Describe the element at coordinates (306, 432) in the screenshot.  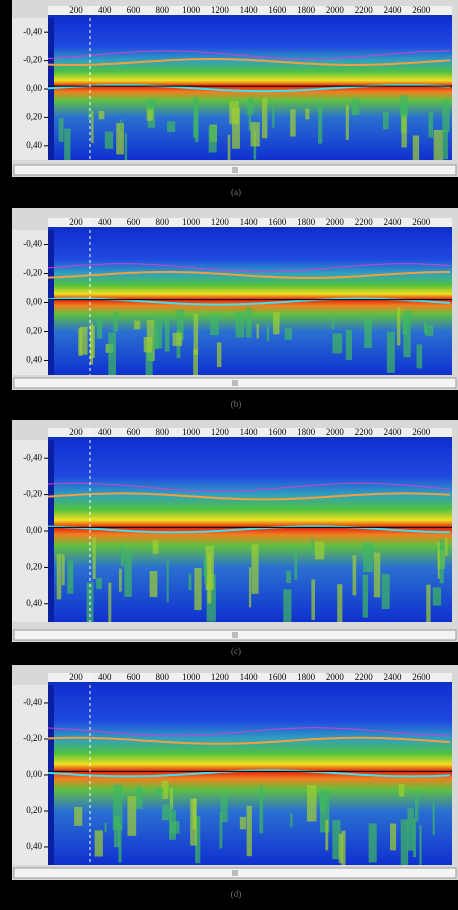
I see `x-tick-label: 1800` at that location.